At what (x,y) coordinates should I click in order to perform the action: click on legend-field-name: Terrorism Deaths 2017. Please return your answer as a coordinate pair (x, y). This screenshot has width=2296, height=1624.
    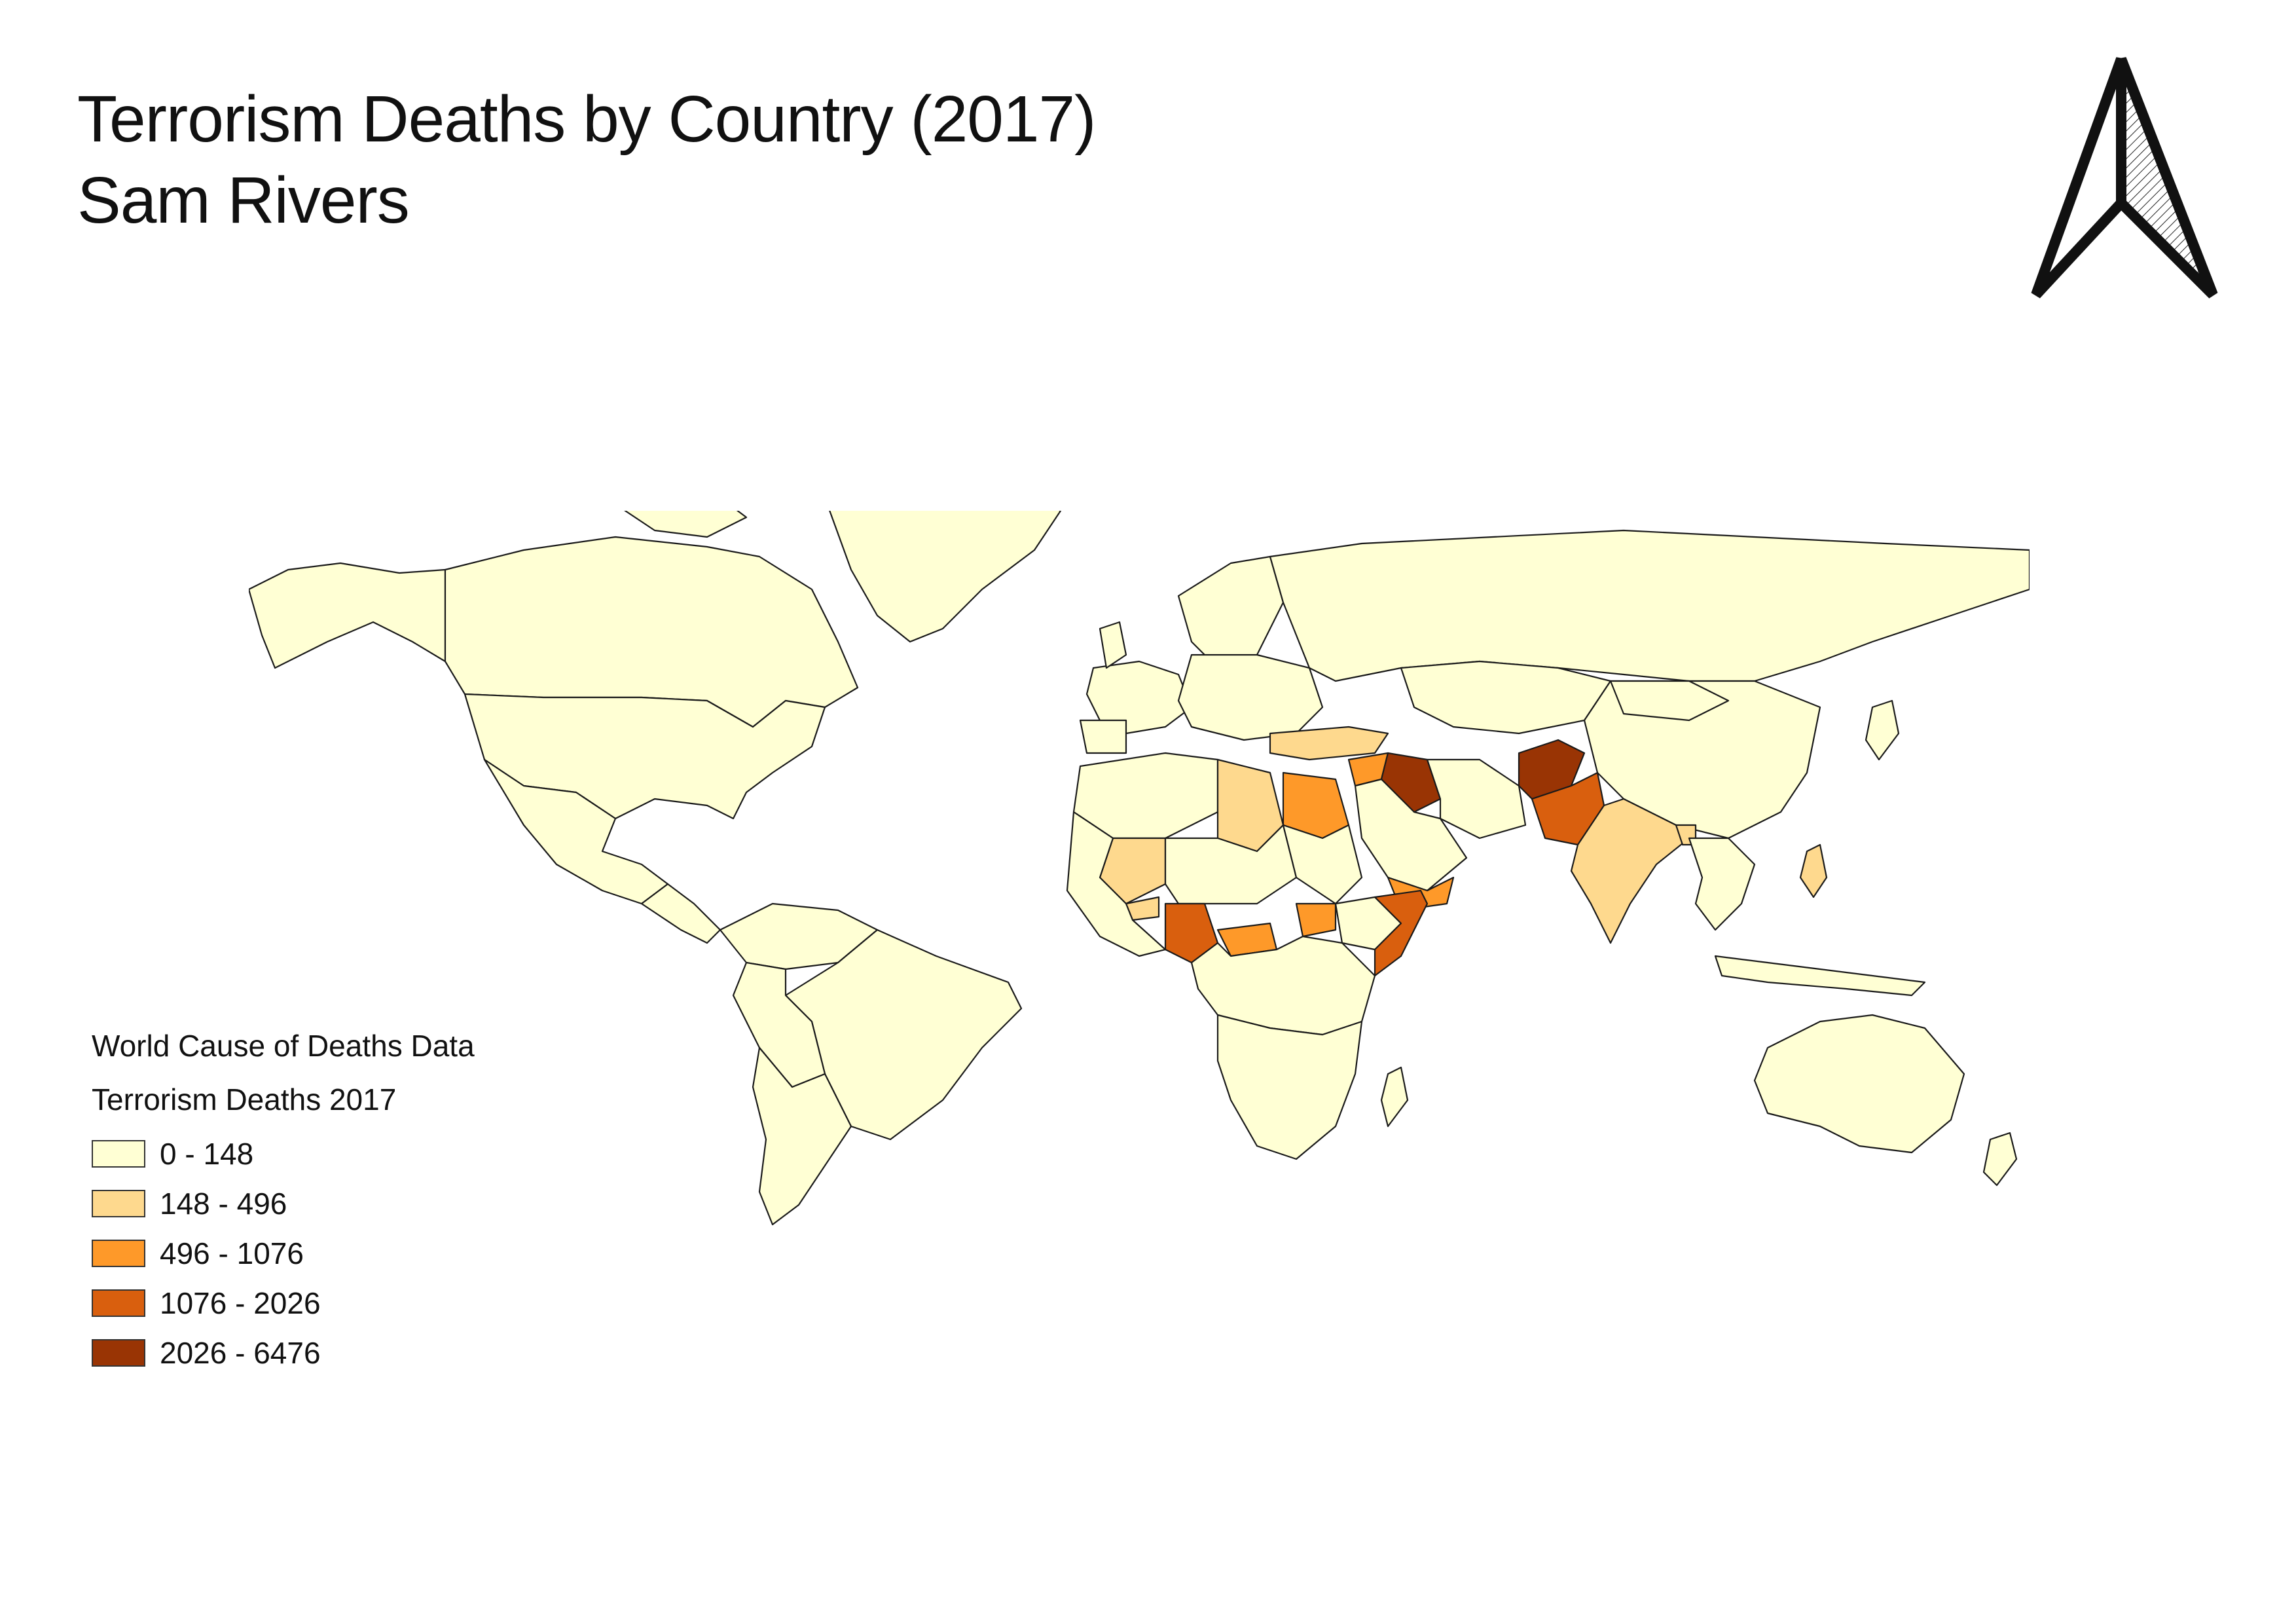
    Looking at the image, I should click on (244, 1099).